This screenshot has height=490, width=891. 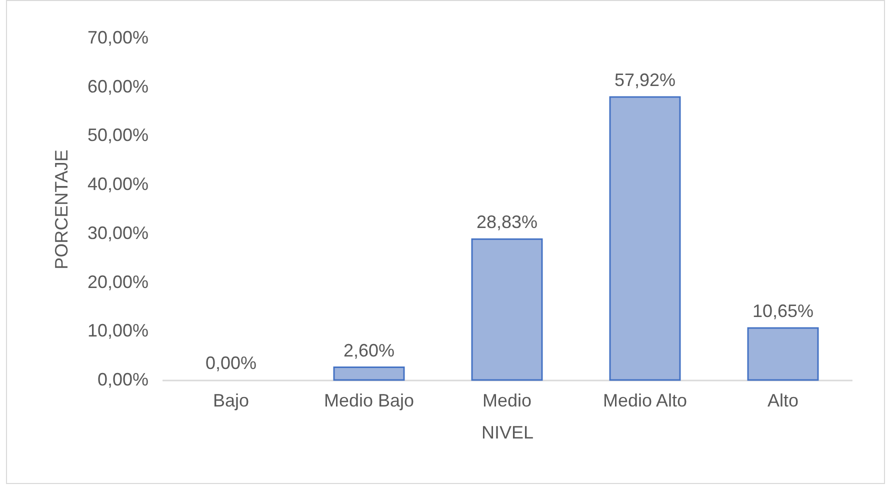 What do you see at coordinates (369, 350) in the screenshot?
I see `data-label: 2,60%` at bounding box center [369, 350].